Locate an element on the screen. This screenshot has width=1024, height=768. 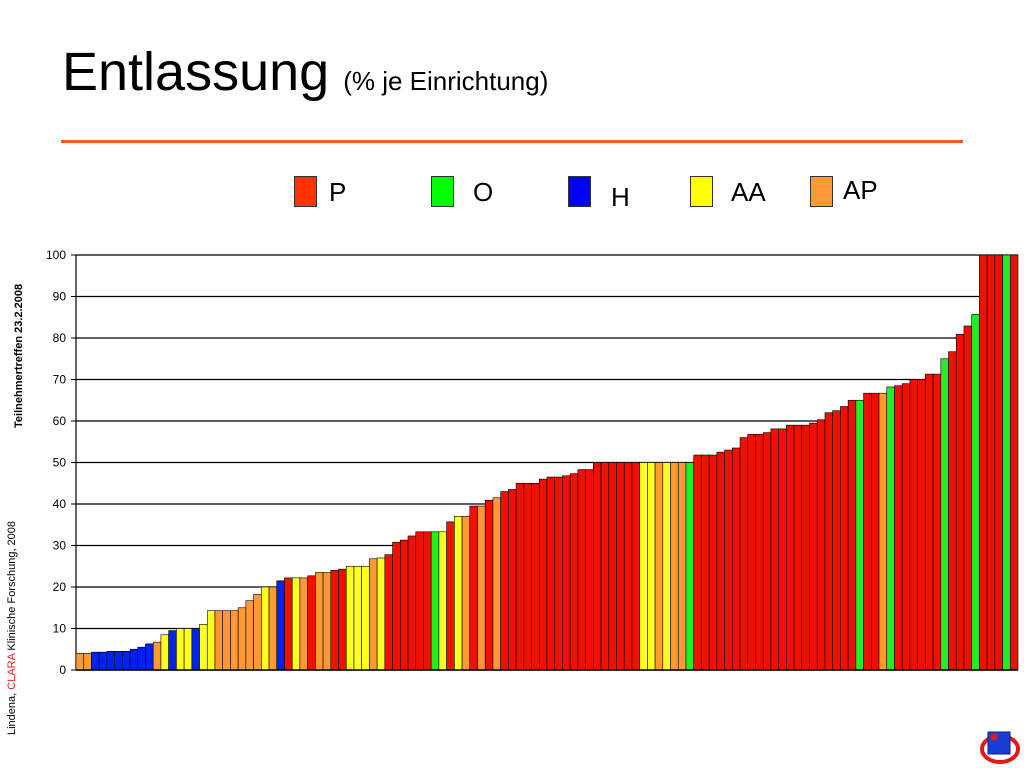
y-tick-label: 20 is located at coordinates (60, 587).